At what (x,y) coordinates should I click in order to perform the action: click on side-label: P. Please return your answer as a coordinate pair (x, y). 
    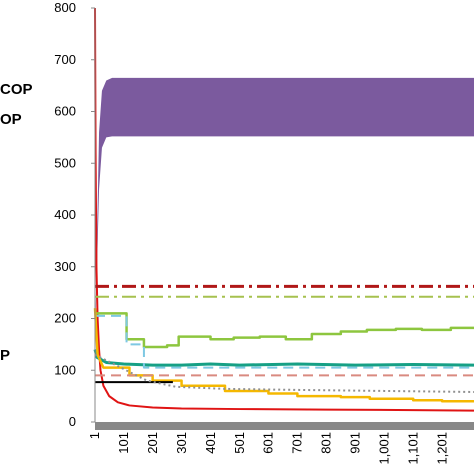
    Looking at the image, I should click on (5, 355).